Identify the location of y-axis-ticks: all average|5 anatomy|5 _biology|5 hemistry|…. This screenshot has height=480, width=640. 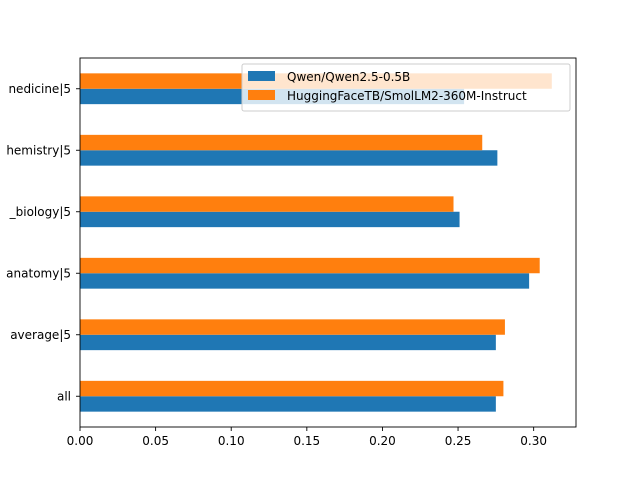
(43, 242).